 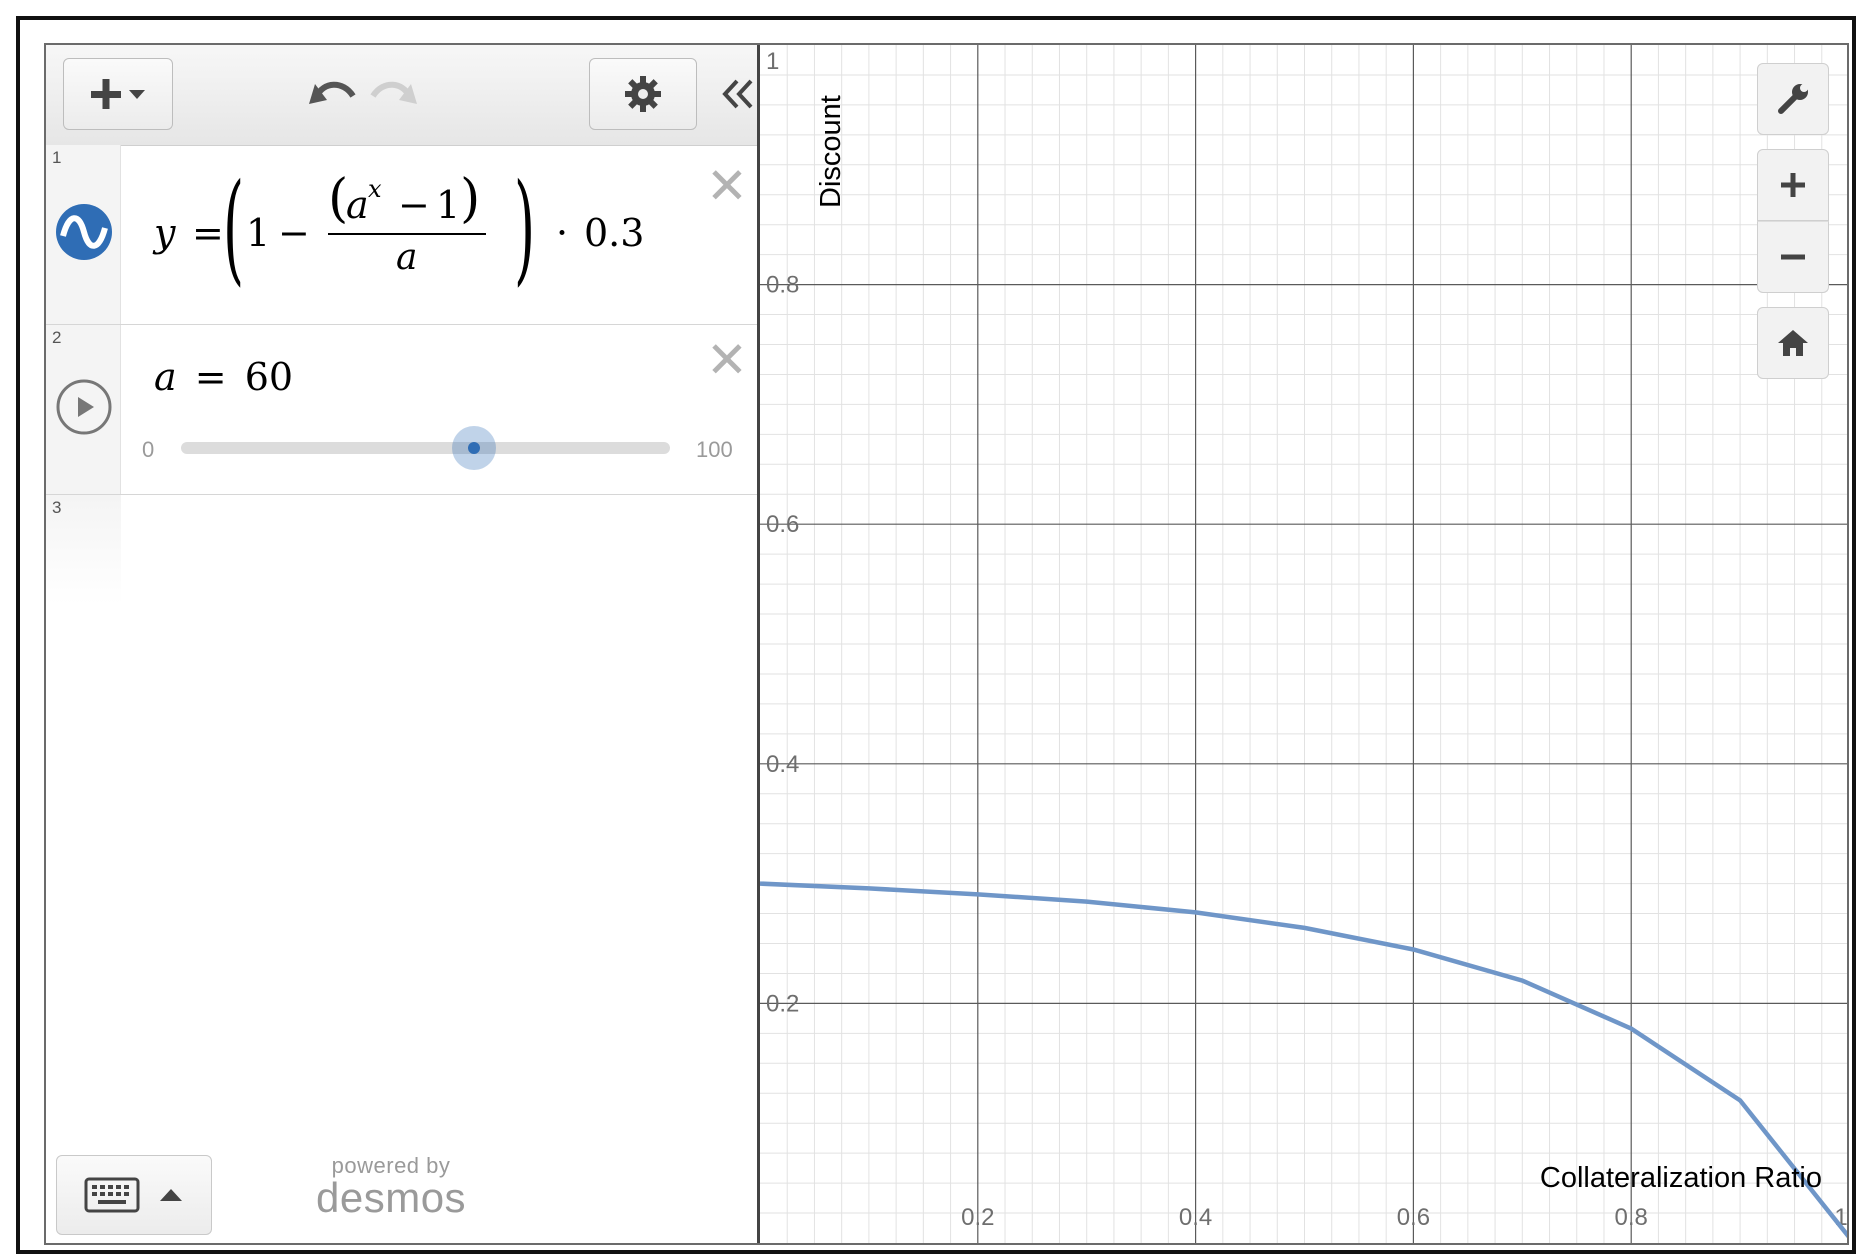 I want to click on play-slider-button, so click(x=84, y=407).